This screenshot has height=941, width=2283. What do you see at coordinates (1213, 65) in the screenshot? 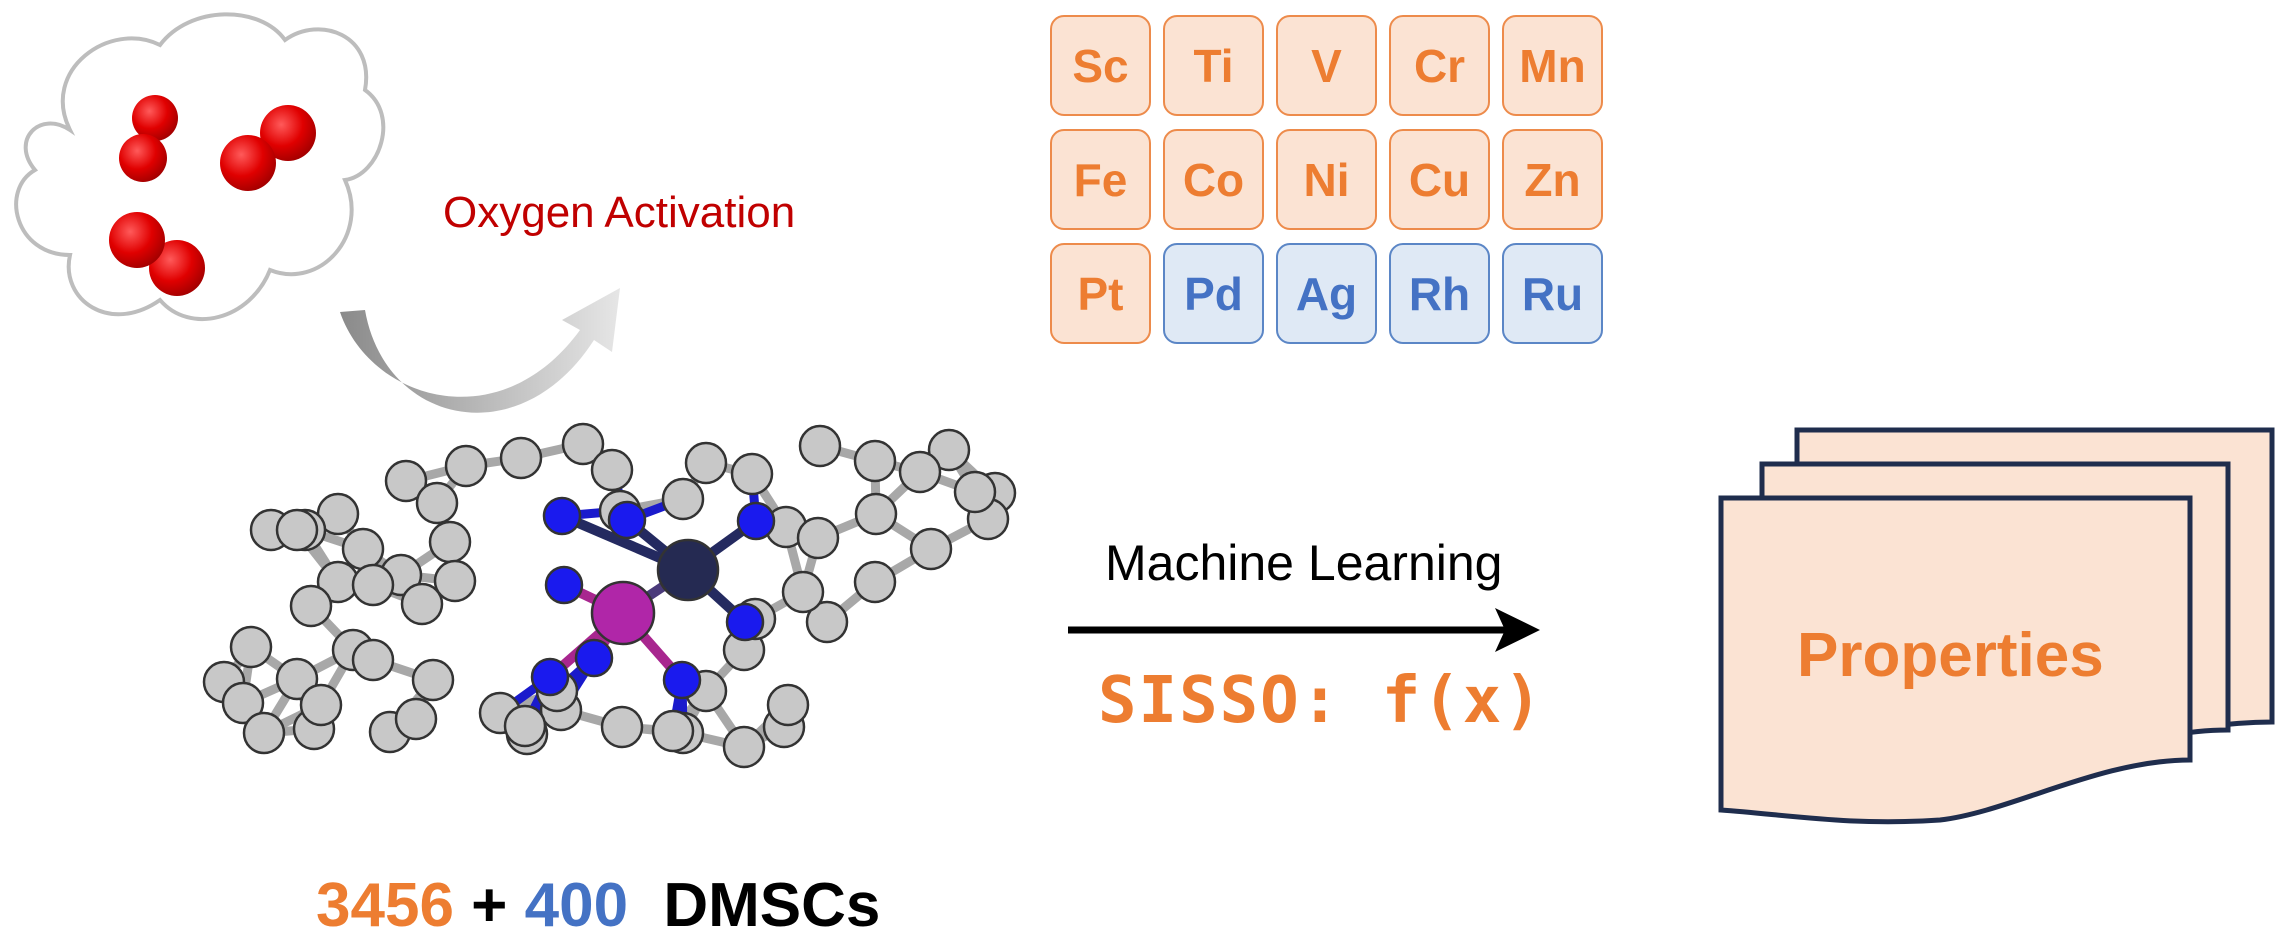
I see `element-tile-ti: Ti` at bounding box center [1213, 65].